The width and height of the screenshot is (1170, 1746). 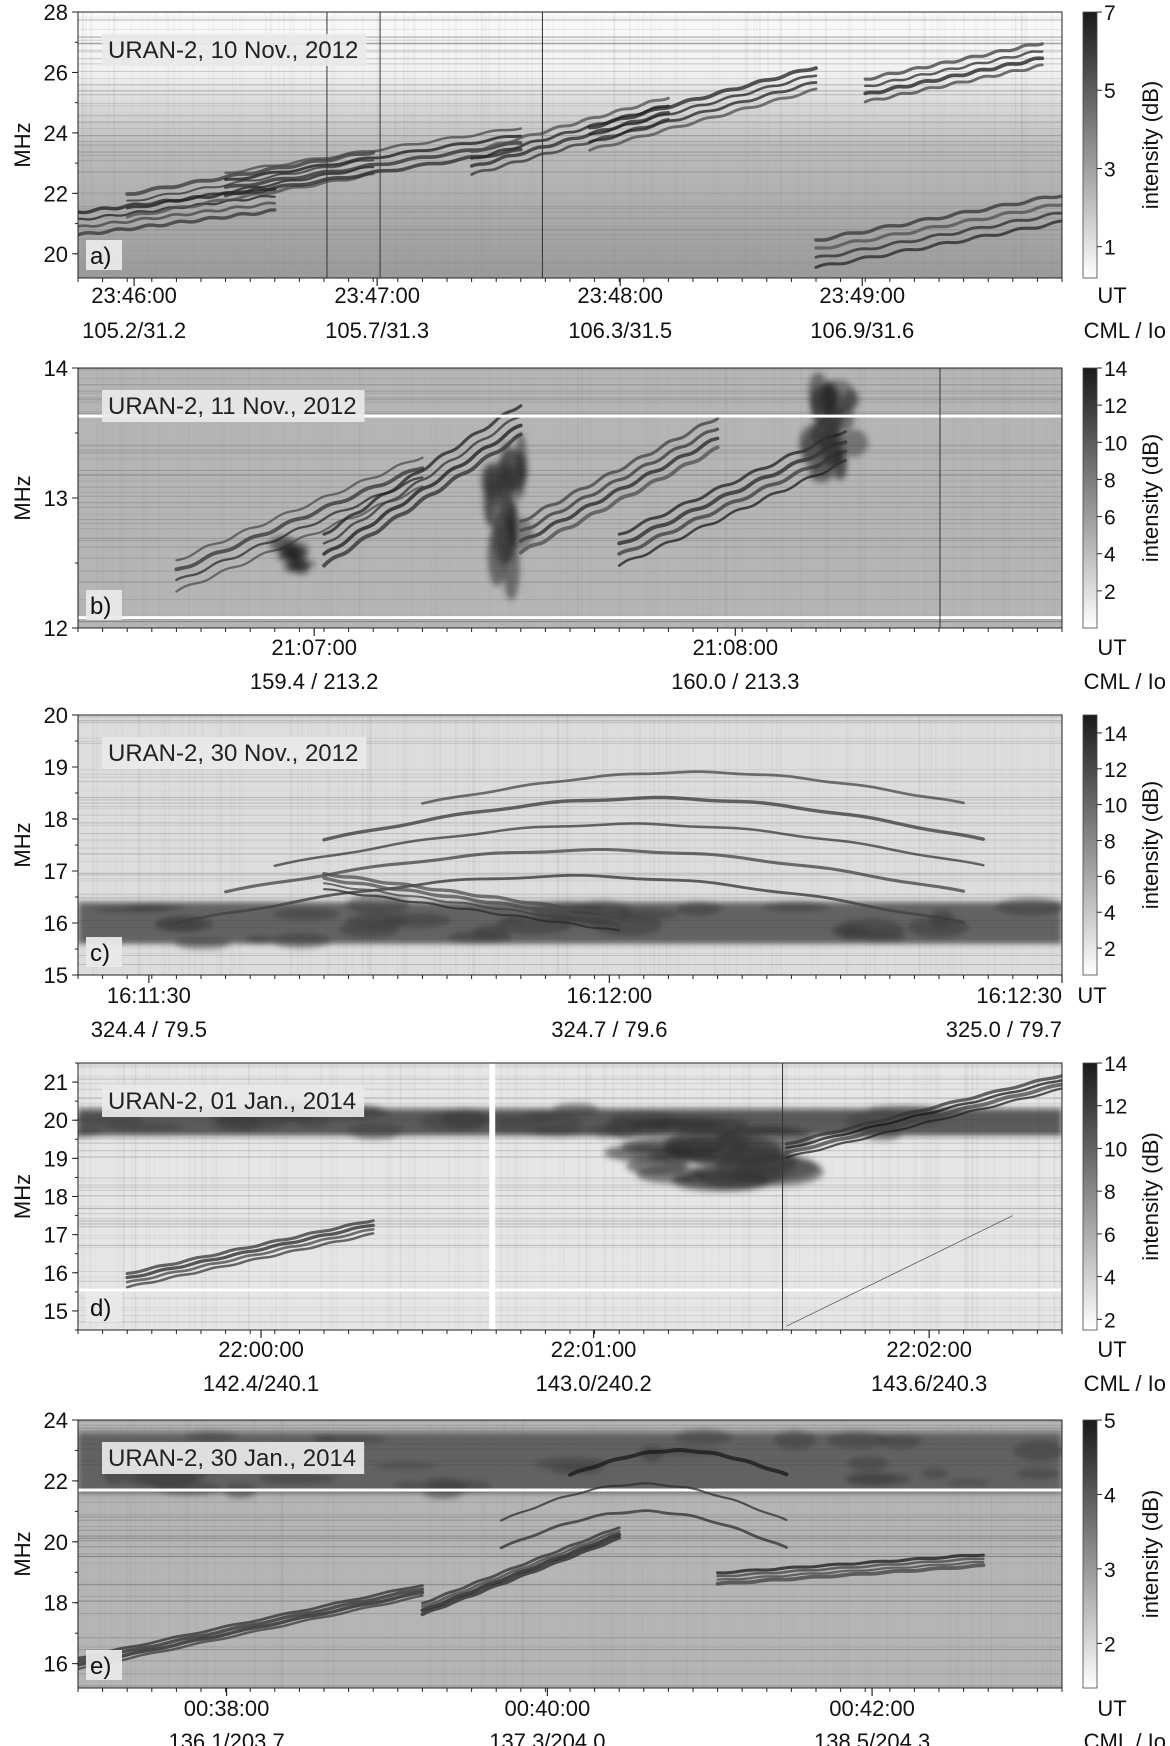 What do you see at coordinates (872, 1737) in the screenshot?
I see `x-tick-cml: 138.5/204.3` at bounding box center [872, 1737].